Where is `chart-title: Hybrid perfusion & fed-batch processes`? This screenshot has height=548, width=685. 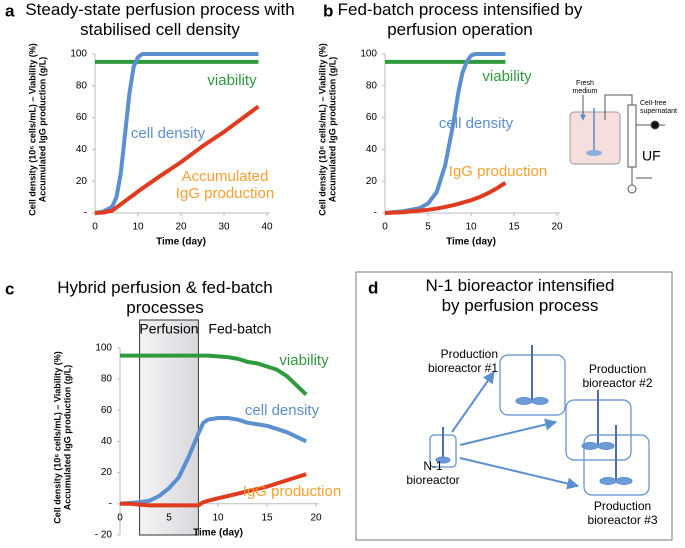 chart-title: Hybrid perfusion & fed-batch processes is located at coordinates (165, 297).